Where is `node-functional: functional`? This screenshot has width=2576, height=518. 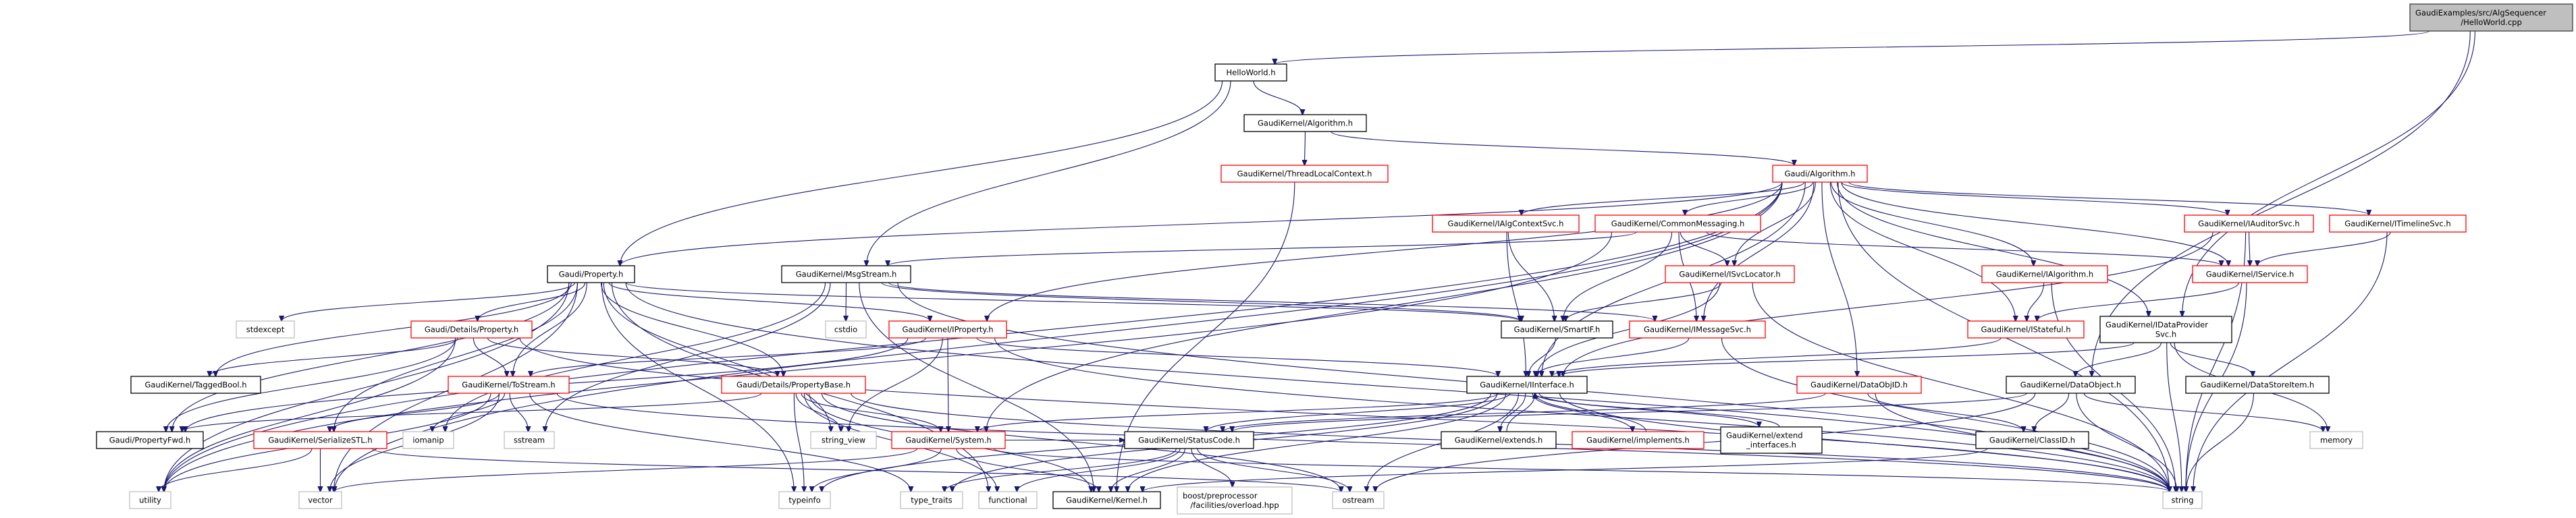 node-functional: functional is located at coordinates (1008, 500).